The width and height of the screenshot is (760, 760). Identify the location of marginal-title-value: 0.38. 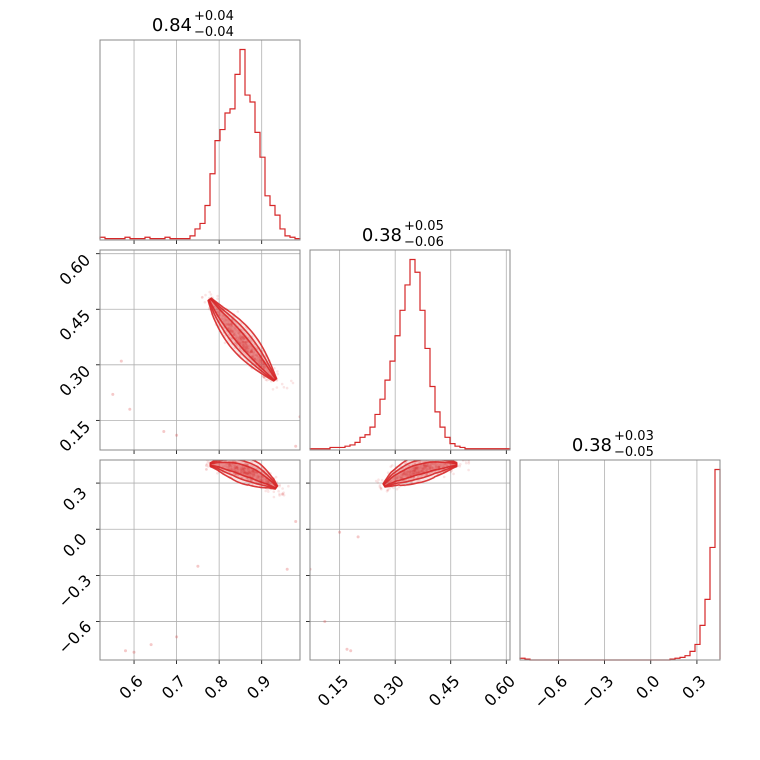
(382, 235).